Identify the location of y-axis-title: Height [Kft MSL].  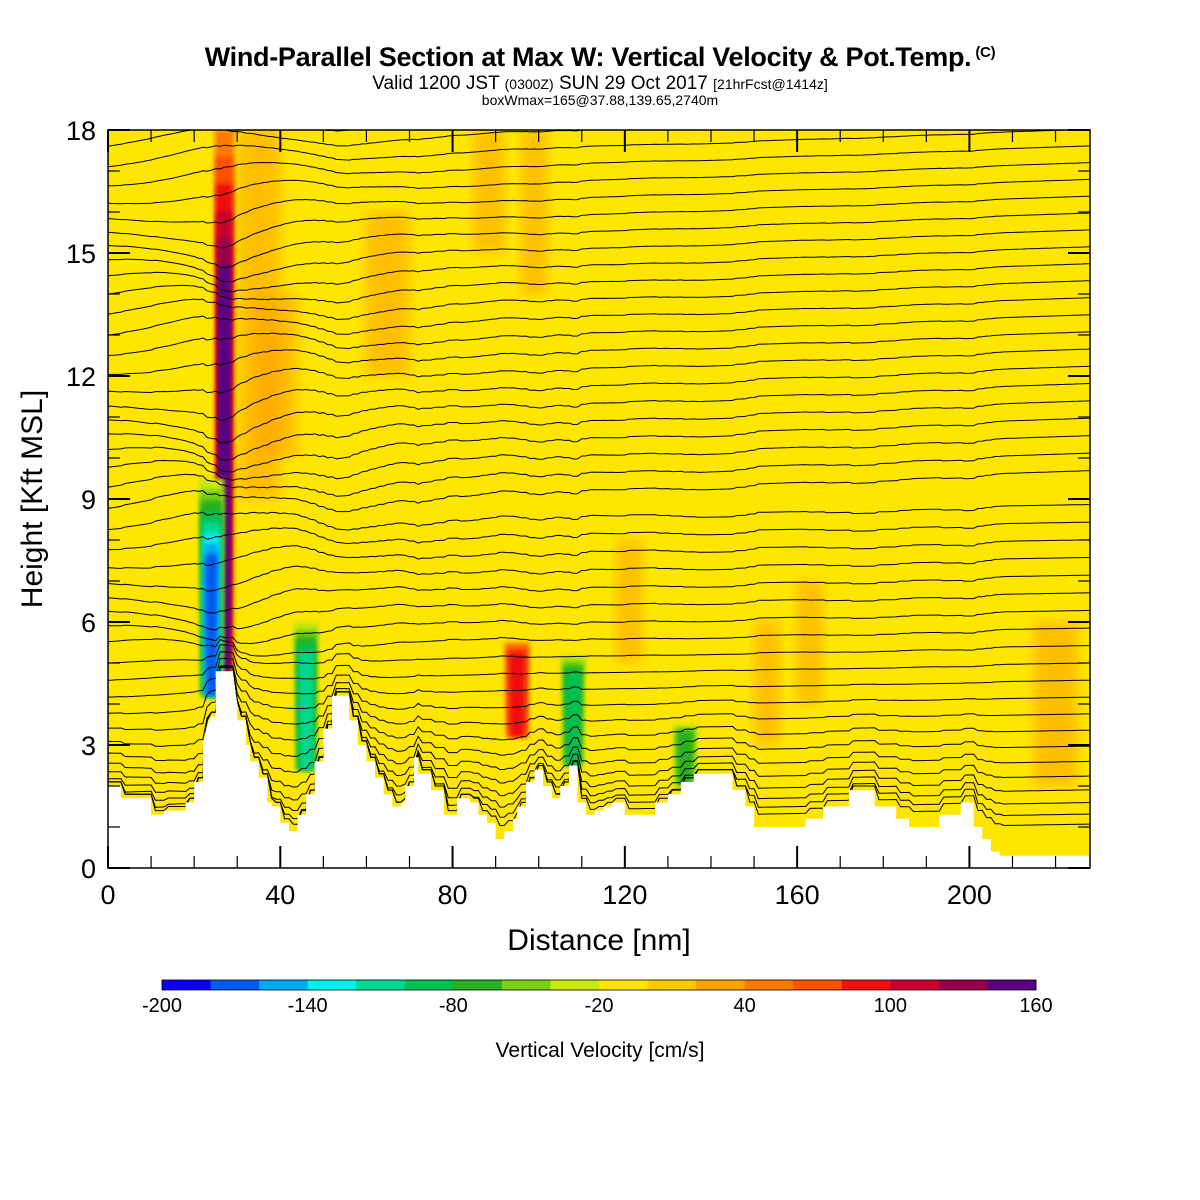
(32, 499).